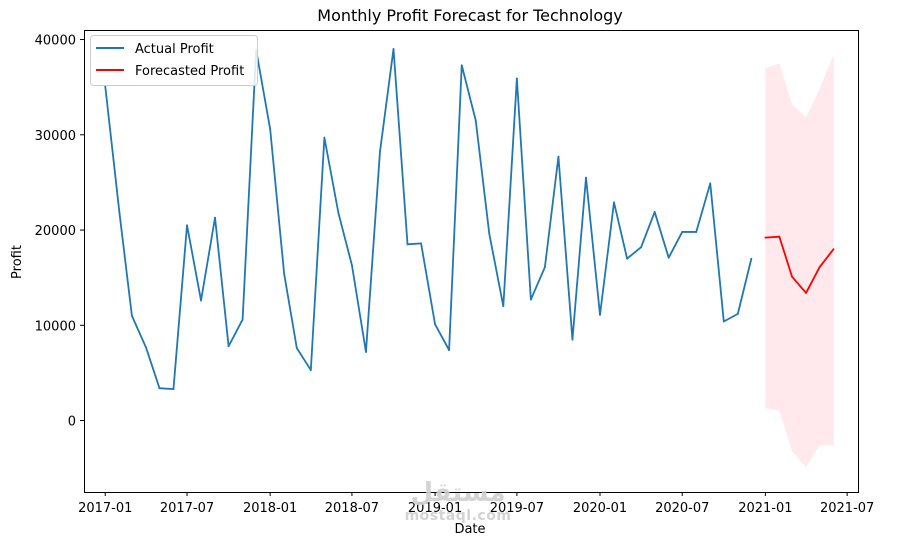 This screenshot has width=907, height=543. Describe the element at coordinates (189, 71) in the screenshot. I see `legend-label-forecast: Forecasted Profit` at that location.